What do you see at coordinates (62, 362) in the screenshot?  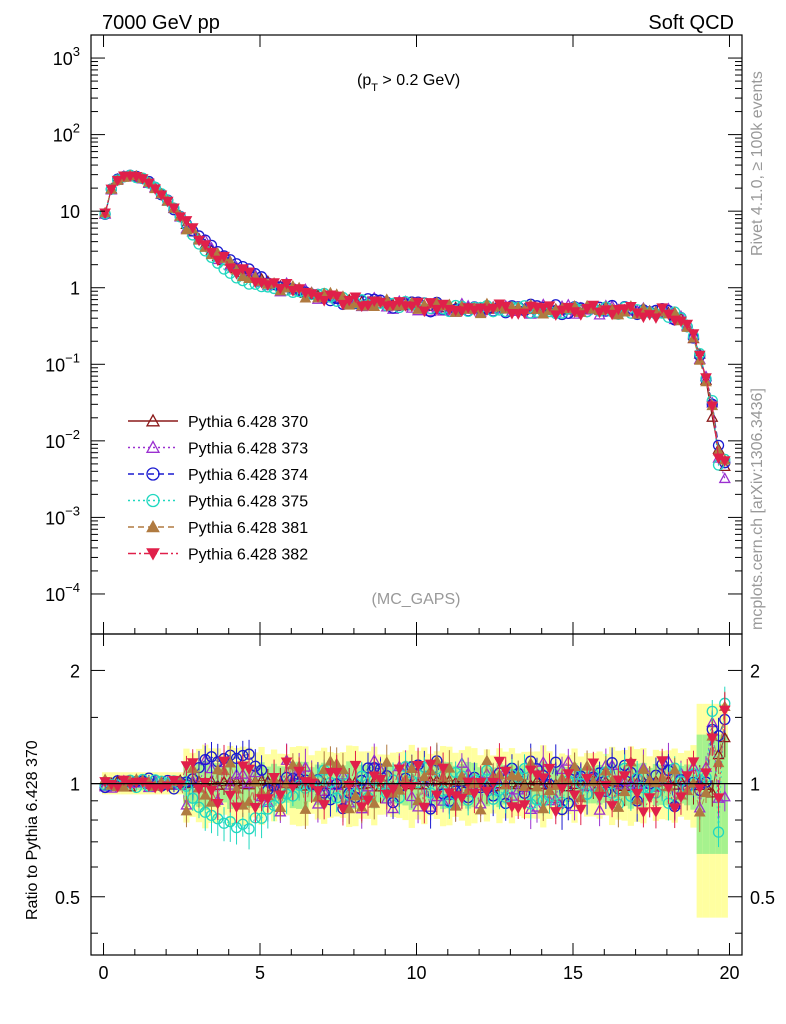 I see `ytick-label: 10⁻¹` at bounding box center [62, 362].